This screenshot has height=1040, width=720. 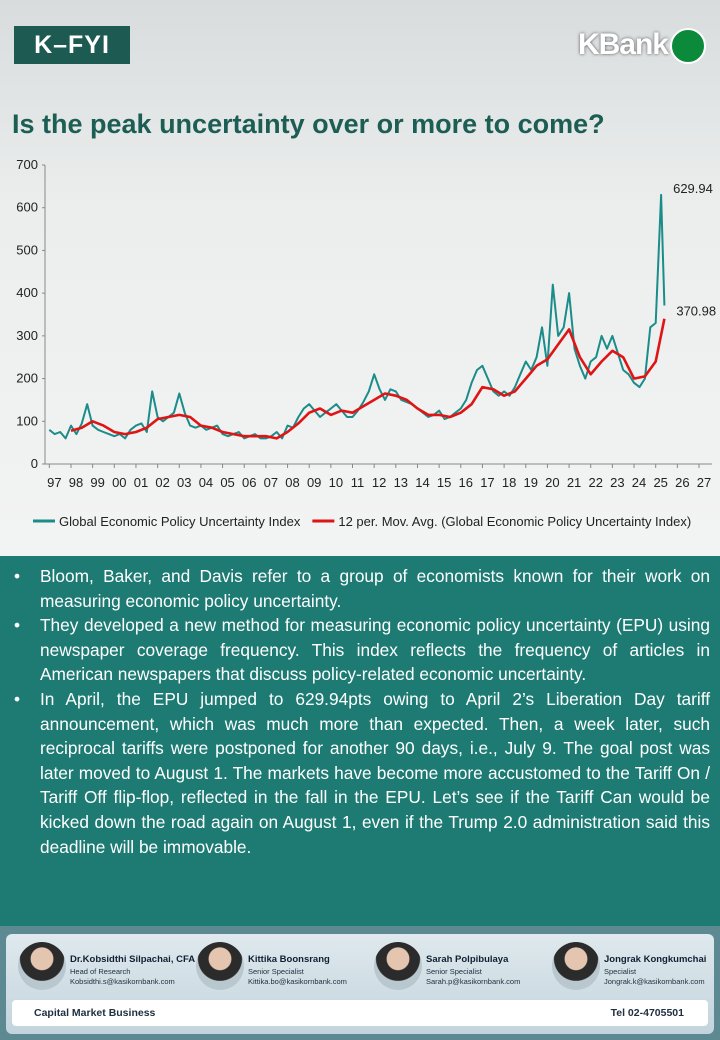 What do you see at coordinates (595, 482) in the screenshot?
I see `x-tick-label: 22` at bounding box center [595, 482].